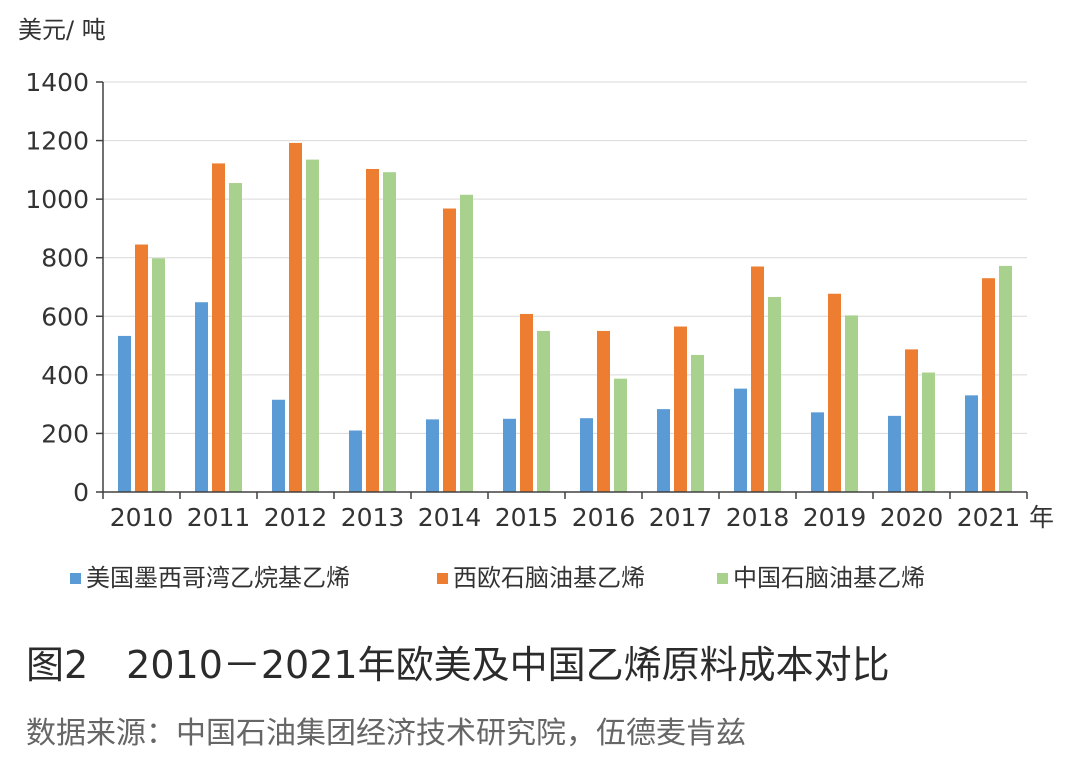  Describe the element at coordinates (758, 517) in the screenshot. I see `x-tick-label: 2018` at that location.